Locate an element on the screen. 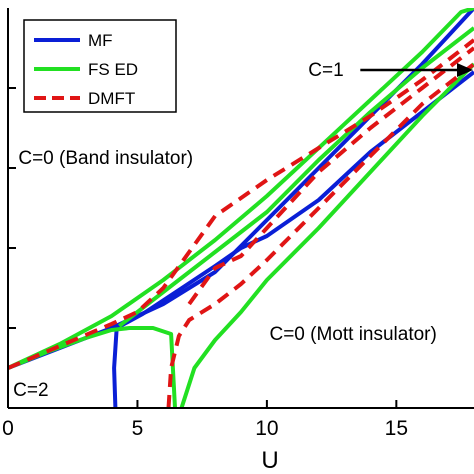  x-axis-label: U is located at coordinates (269, 460).